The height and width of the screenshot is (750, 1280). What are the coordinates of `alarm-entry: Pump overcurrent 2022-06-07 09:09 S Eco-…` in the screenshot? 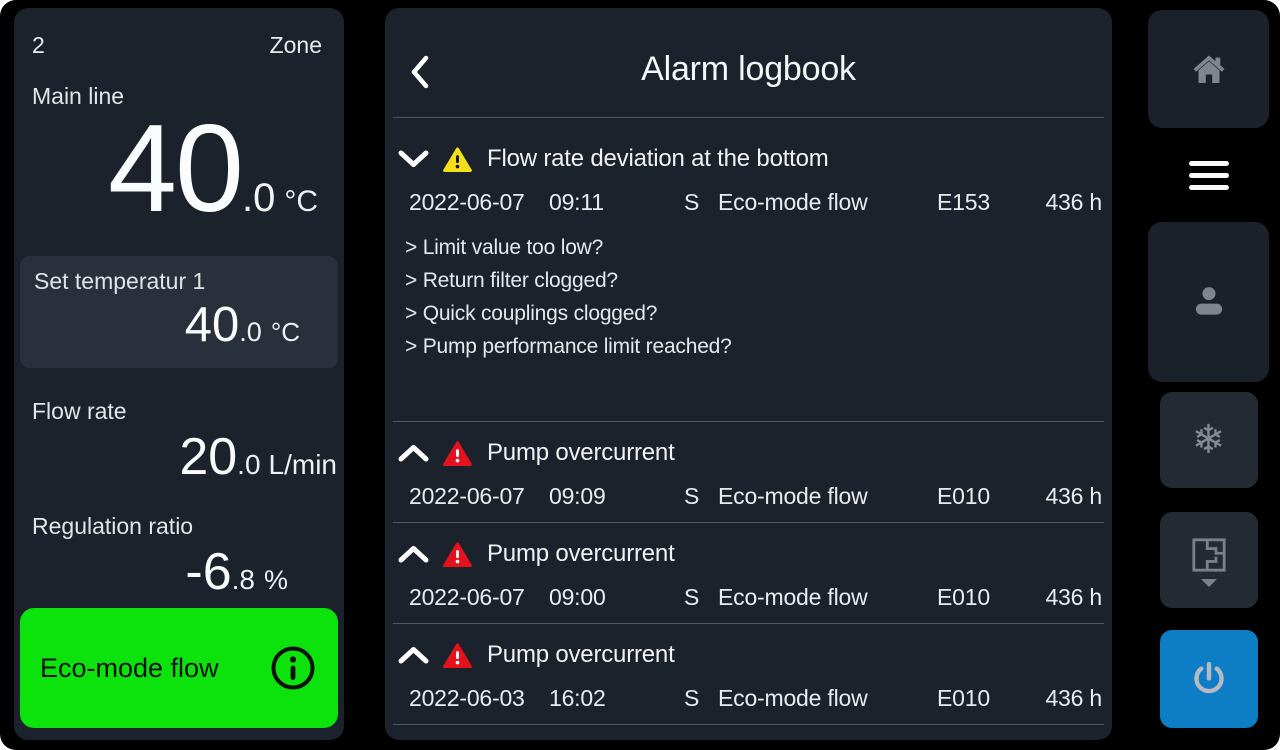 It's located at (748, 474).